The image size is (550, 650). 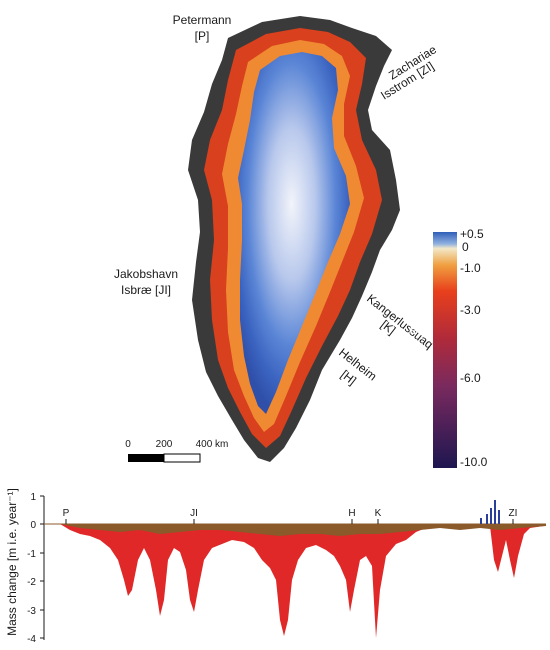 I want to click on scale-tick-400: 400 km, so click(x=212, y=444).